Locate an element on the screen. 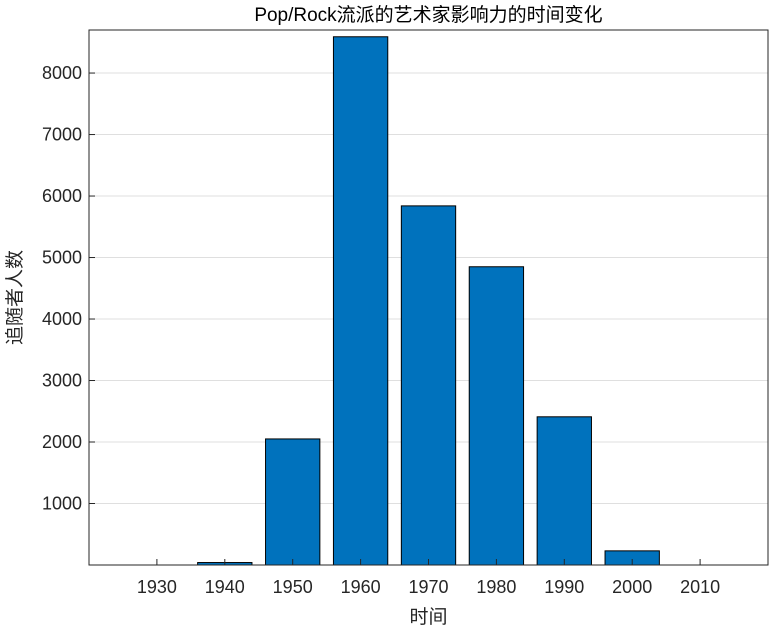  bar-1990 is located at coordinates (564, 491).